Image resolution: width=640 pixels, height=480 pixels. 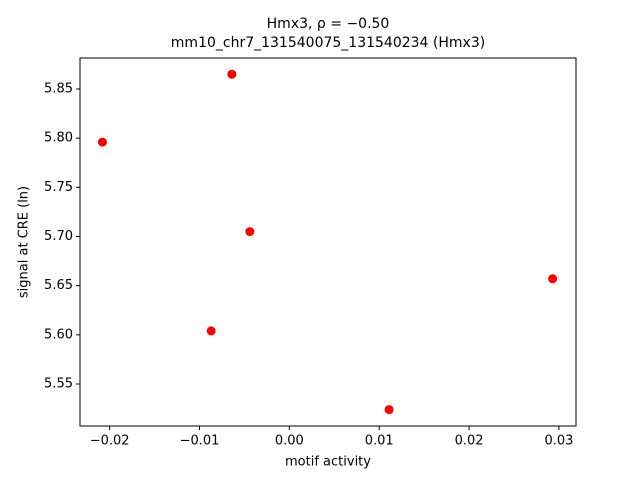 I want to click on x-axis-label: motif activity, so click(x=328, y=462).